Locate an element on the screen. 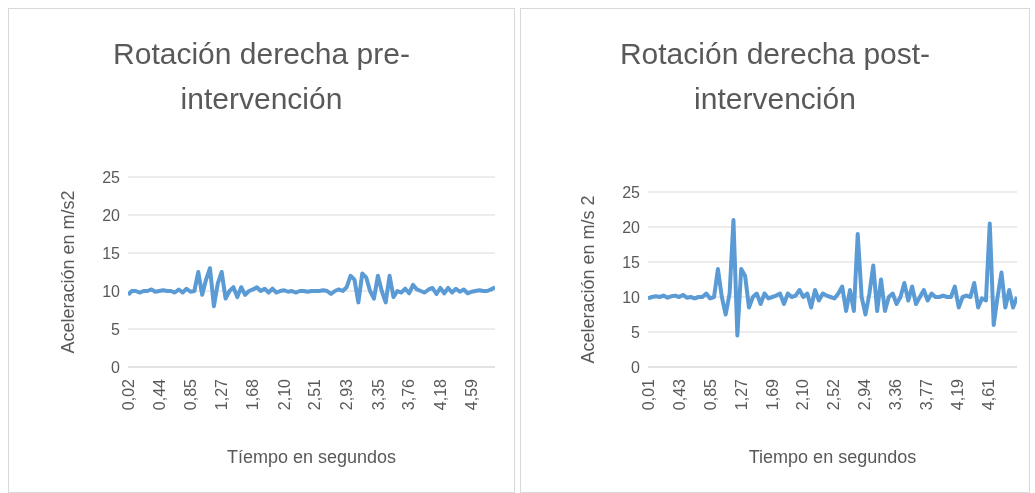 This screenshot has width=1035, height=493. x-tick-label: 2,93 is located at coordinates (346, 394).